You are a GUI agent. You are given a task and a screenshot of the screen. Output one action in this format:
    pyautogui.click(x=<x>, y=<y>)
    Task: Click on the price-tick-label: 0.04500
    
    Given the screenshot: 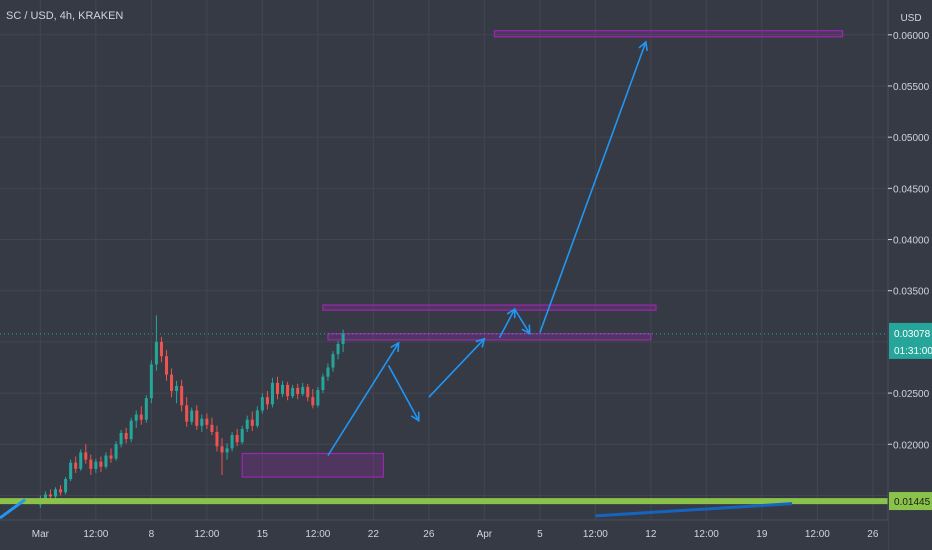 What is the action you would take?
    pyautogui.click(x=911, y=189)
    